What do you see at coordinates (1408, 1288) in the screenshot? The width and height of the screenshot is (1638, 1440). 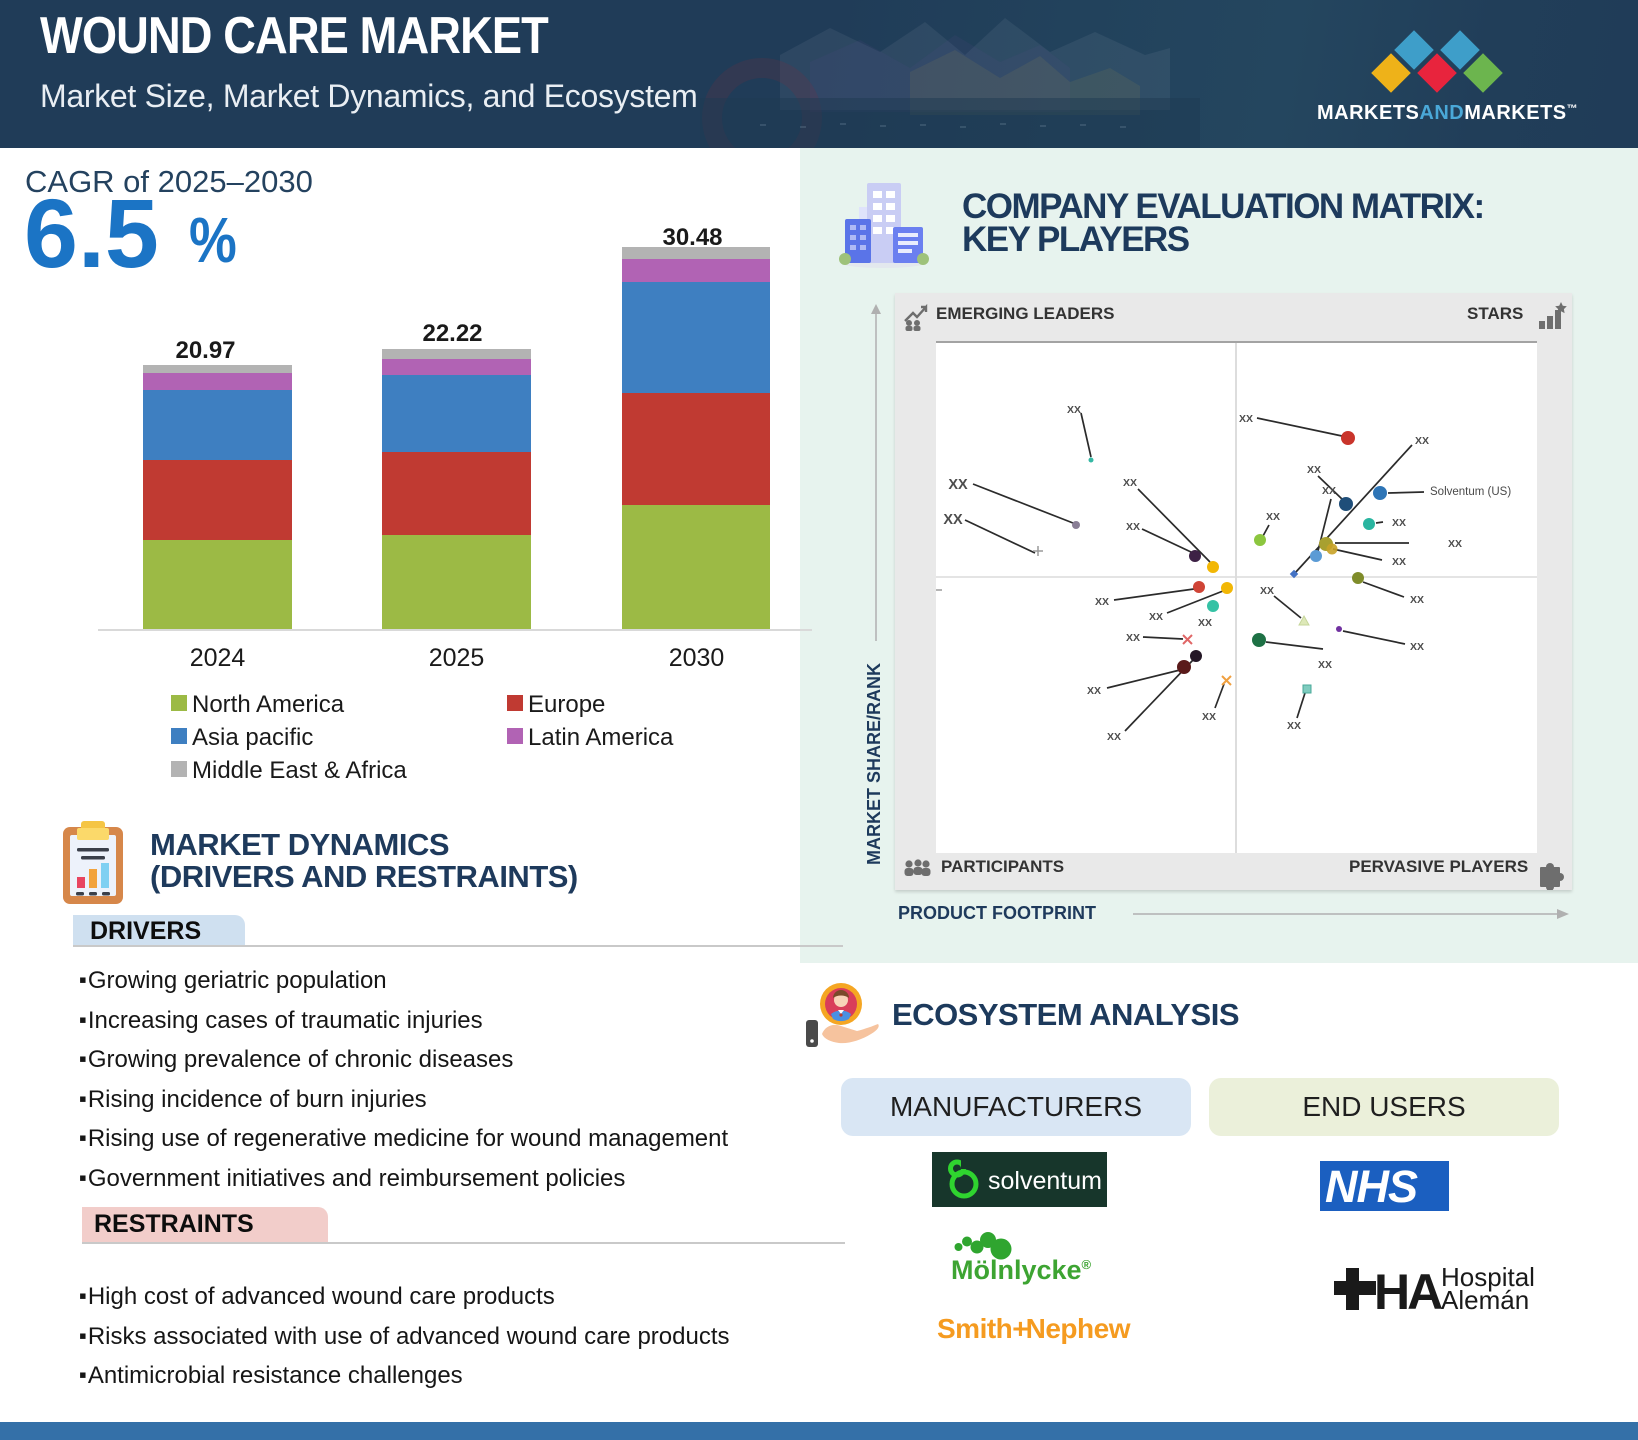 I see `svg-text: HA` at bounding box center [1408, 1288].